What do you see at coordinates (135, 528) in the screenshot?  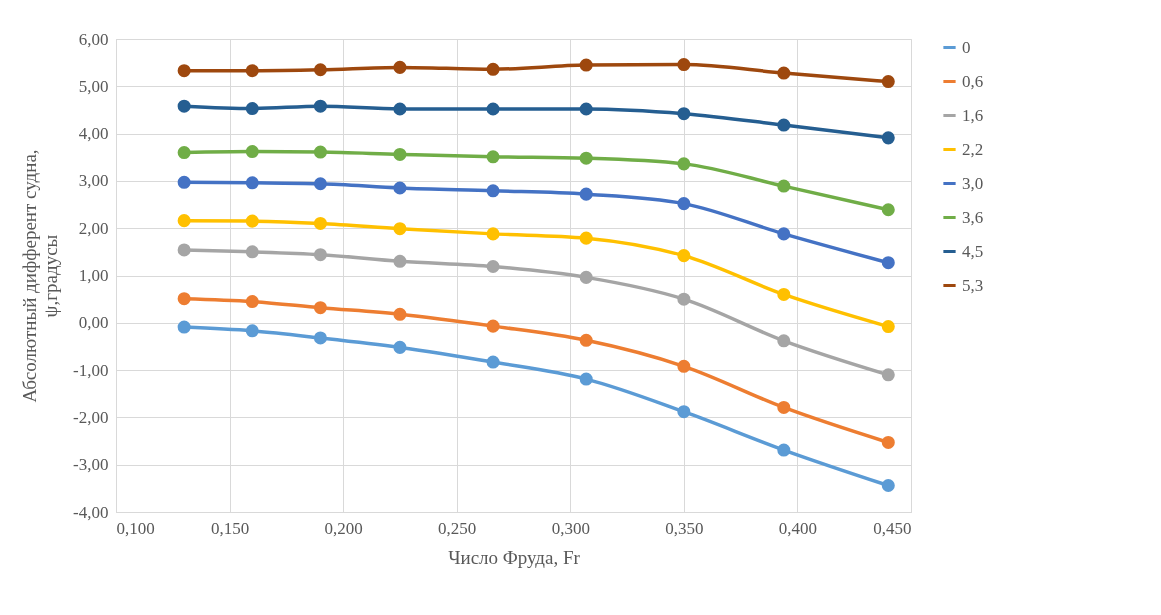 I see `x-tick-label: 0,100` at bounding box center [135, 528].